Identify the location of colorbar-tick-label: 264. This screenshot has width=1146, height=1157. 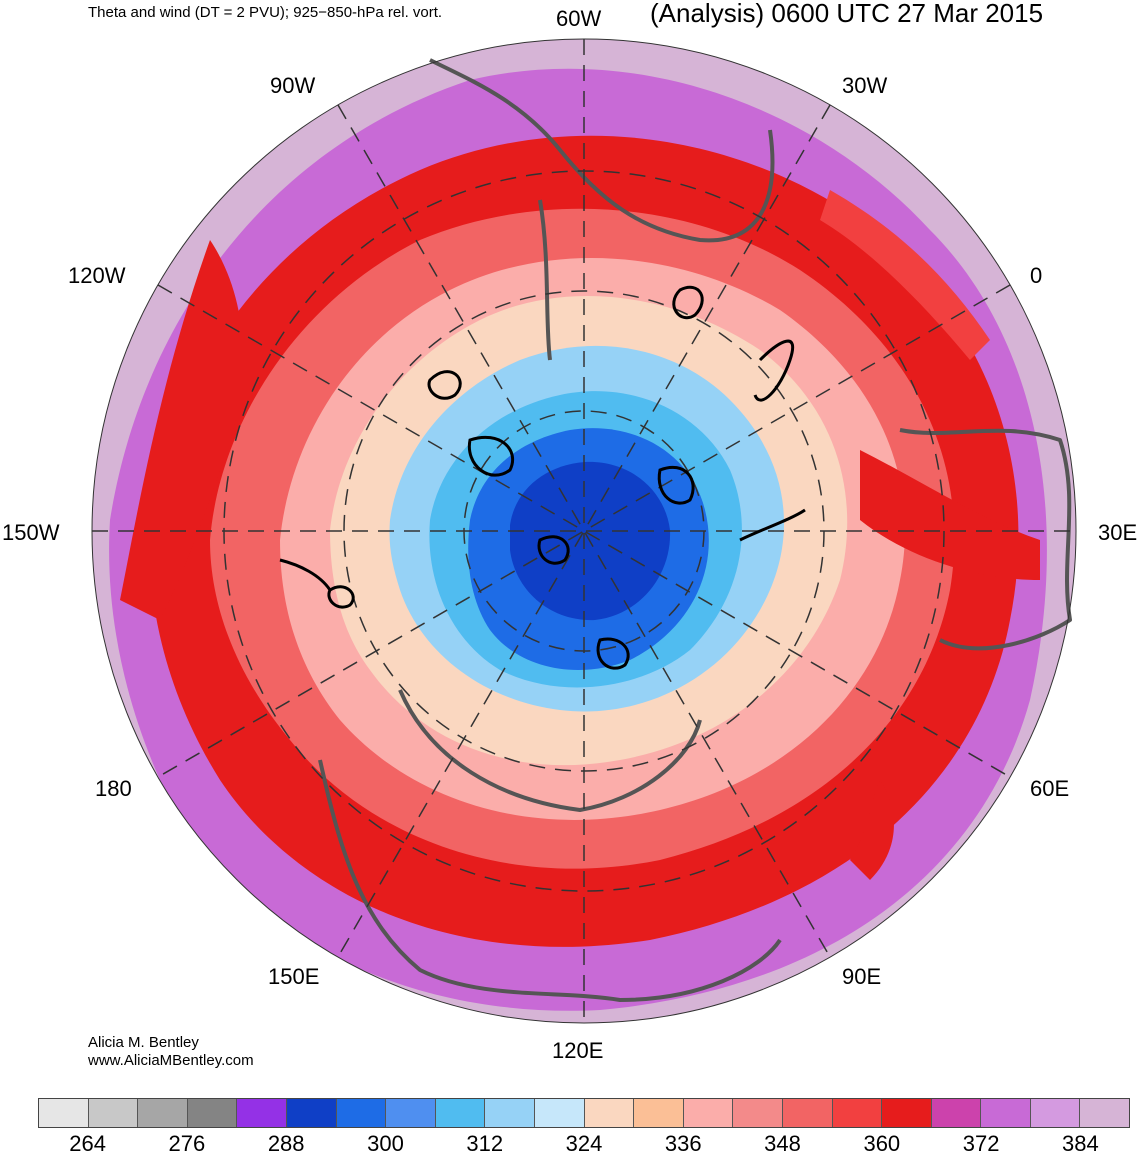
(87, 1143).